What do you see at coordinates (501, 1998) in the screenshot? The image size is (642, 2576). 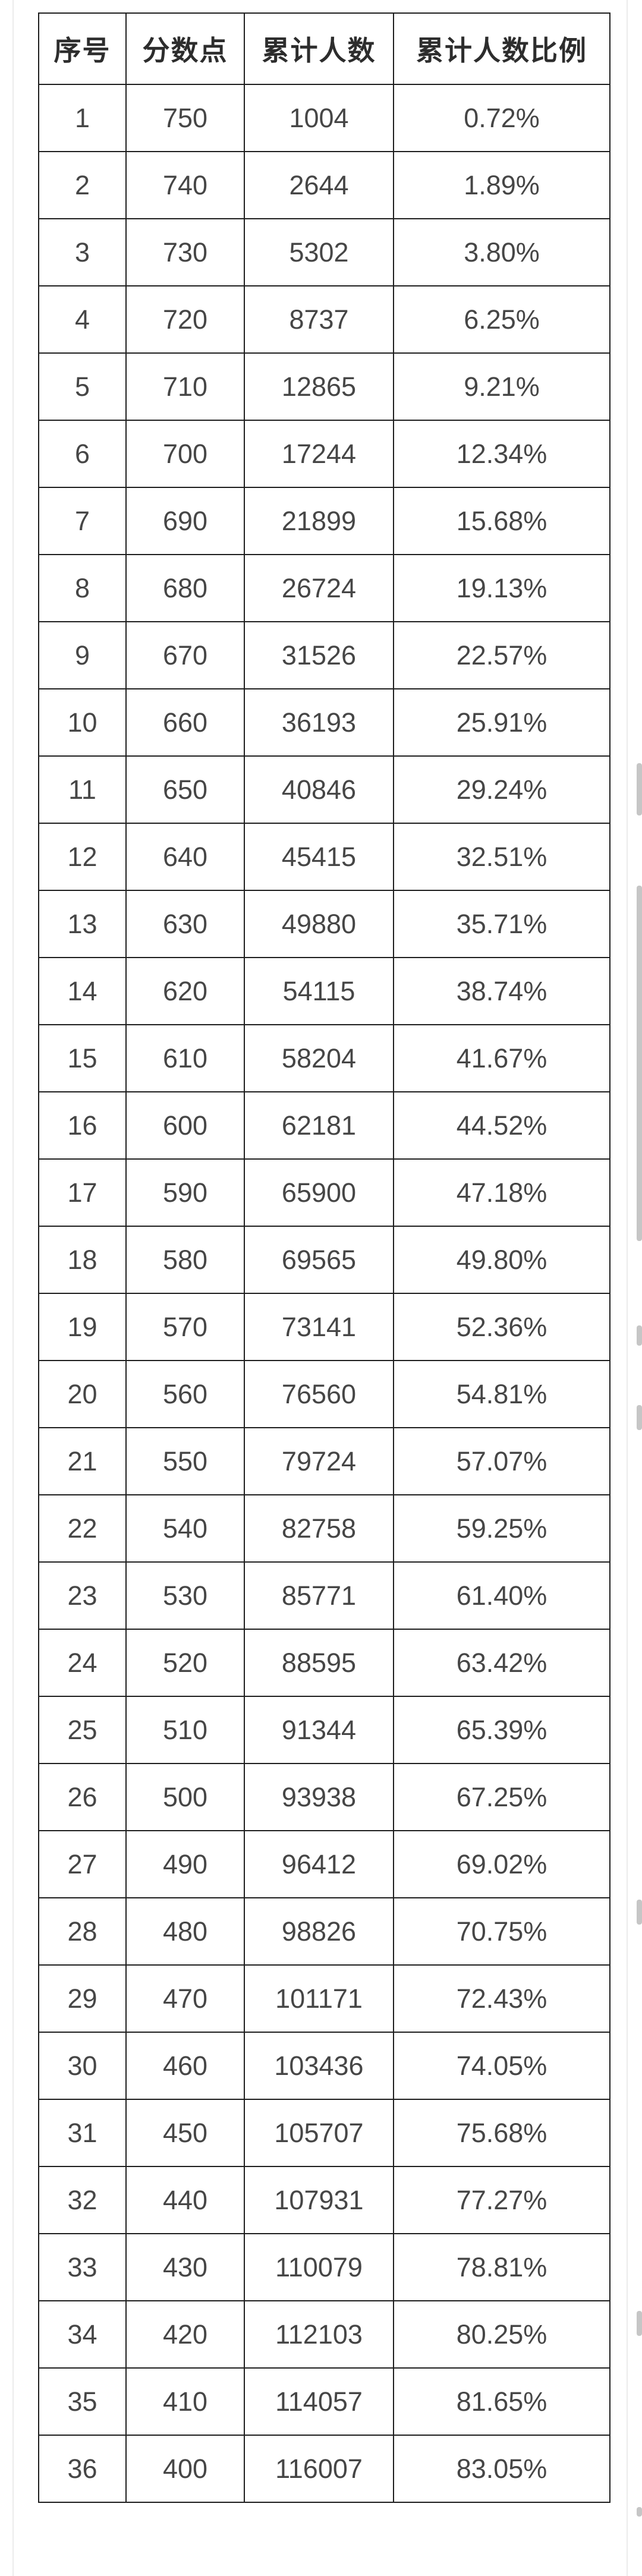 I see `cell-ratio: 72.43%` at bounding box center [501, 1998].